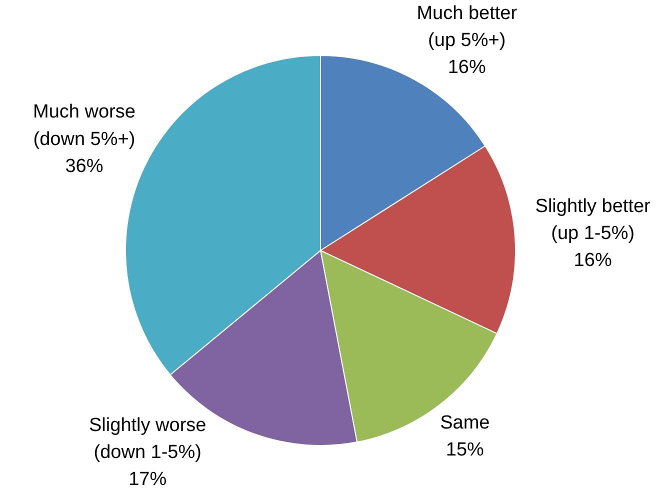  Describe the element at coordinates (84, 126) in the screenshot. I see `slice-label: Much worse (down 5%+)` at that location.